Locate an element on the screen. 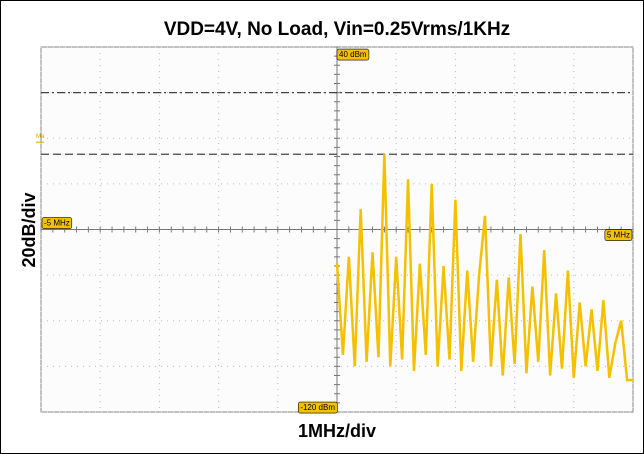  marker-label: 5 MHz is located at coordinates (618, 235).